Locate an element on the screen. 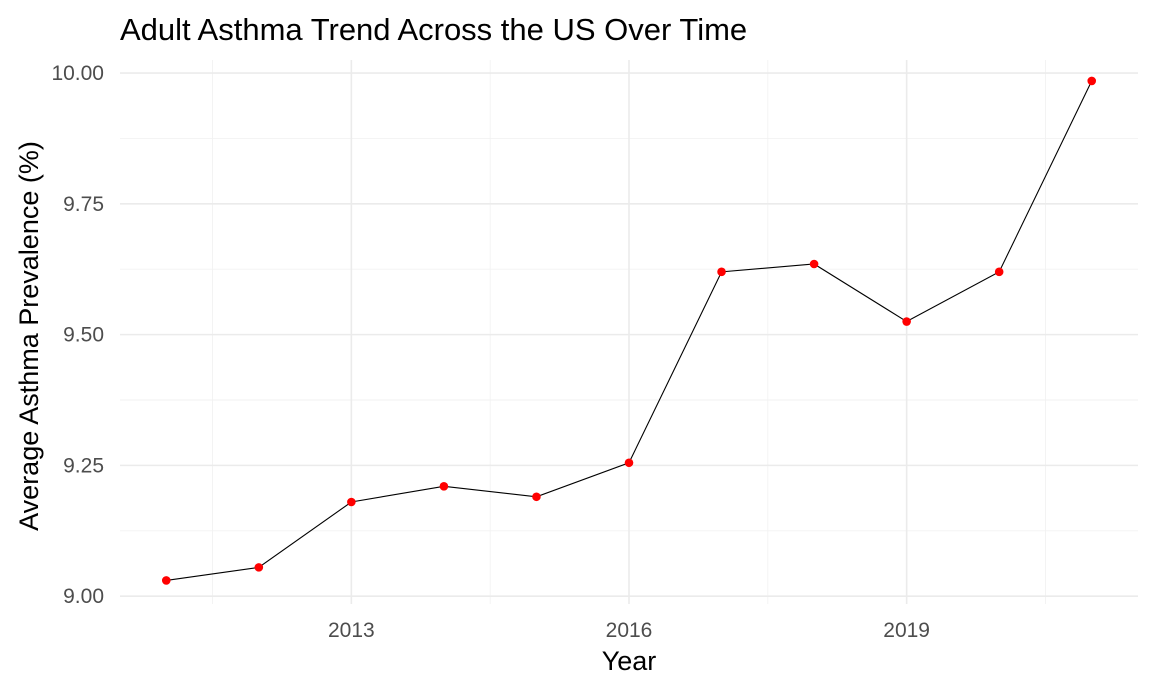 The image size is (1152, 691). y-tick-label: 10.00 is located at coordinates (77, 73).